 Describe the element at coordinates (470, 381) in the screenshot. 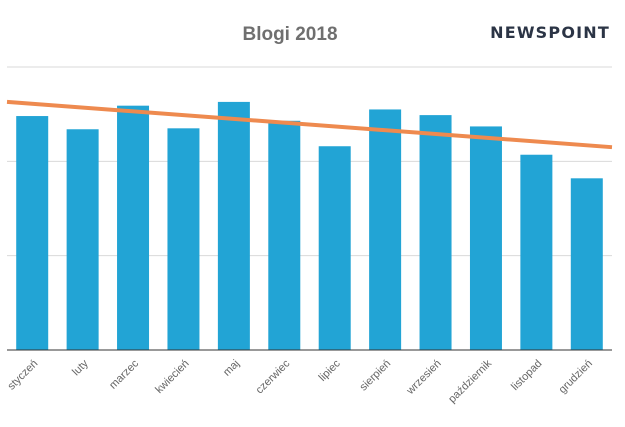

I see `x-tick-label: październik` at that location.